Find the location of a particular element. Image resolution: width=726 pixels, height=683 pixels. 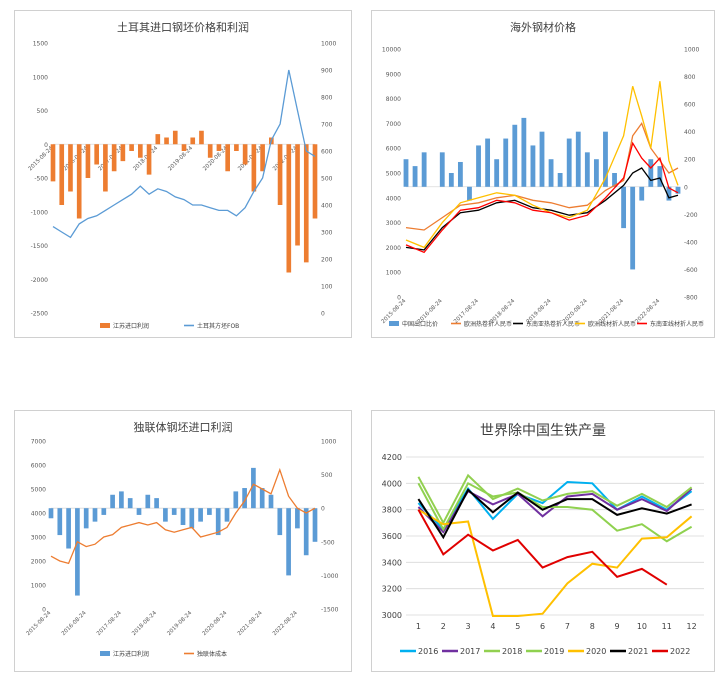

legend-label: 2021 is located at coordinates (638, 651).